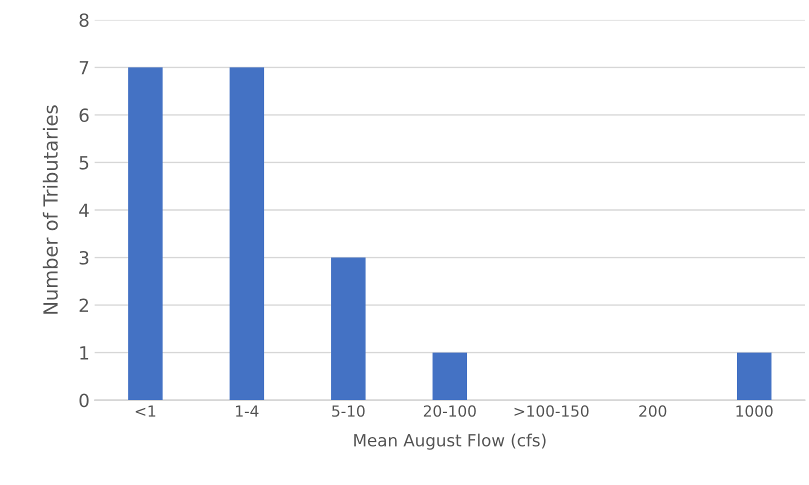 The height and width of the screenshot is (485, 809). I want to click on y-tick-label: 7, so click(84, 67).